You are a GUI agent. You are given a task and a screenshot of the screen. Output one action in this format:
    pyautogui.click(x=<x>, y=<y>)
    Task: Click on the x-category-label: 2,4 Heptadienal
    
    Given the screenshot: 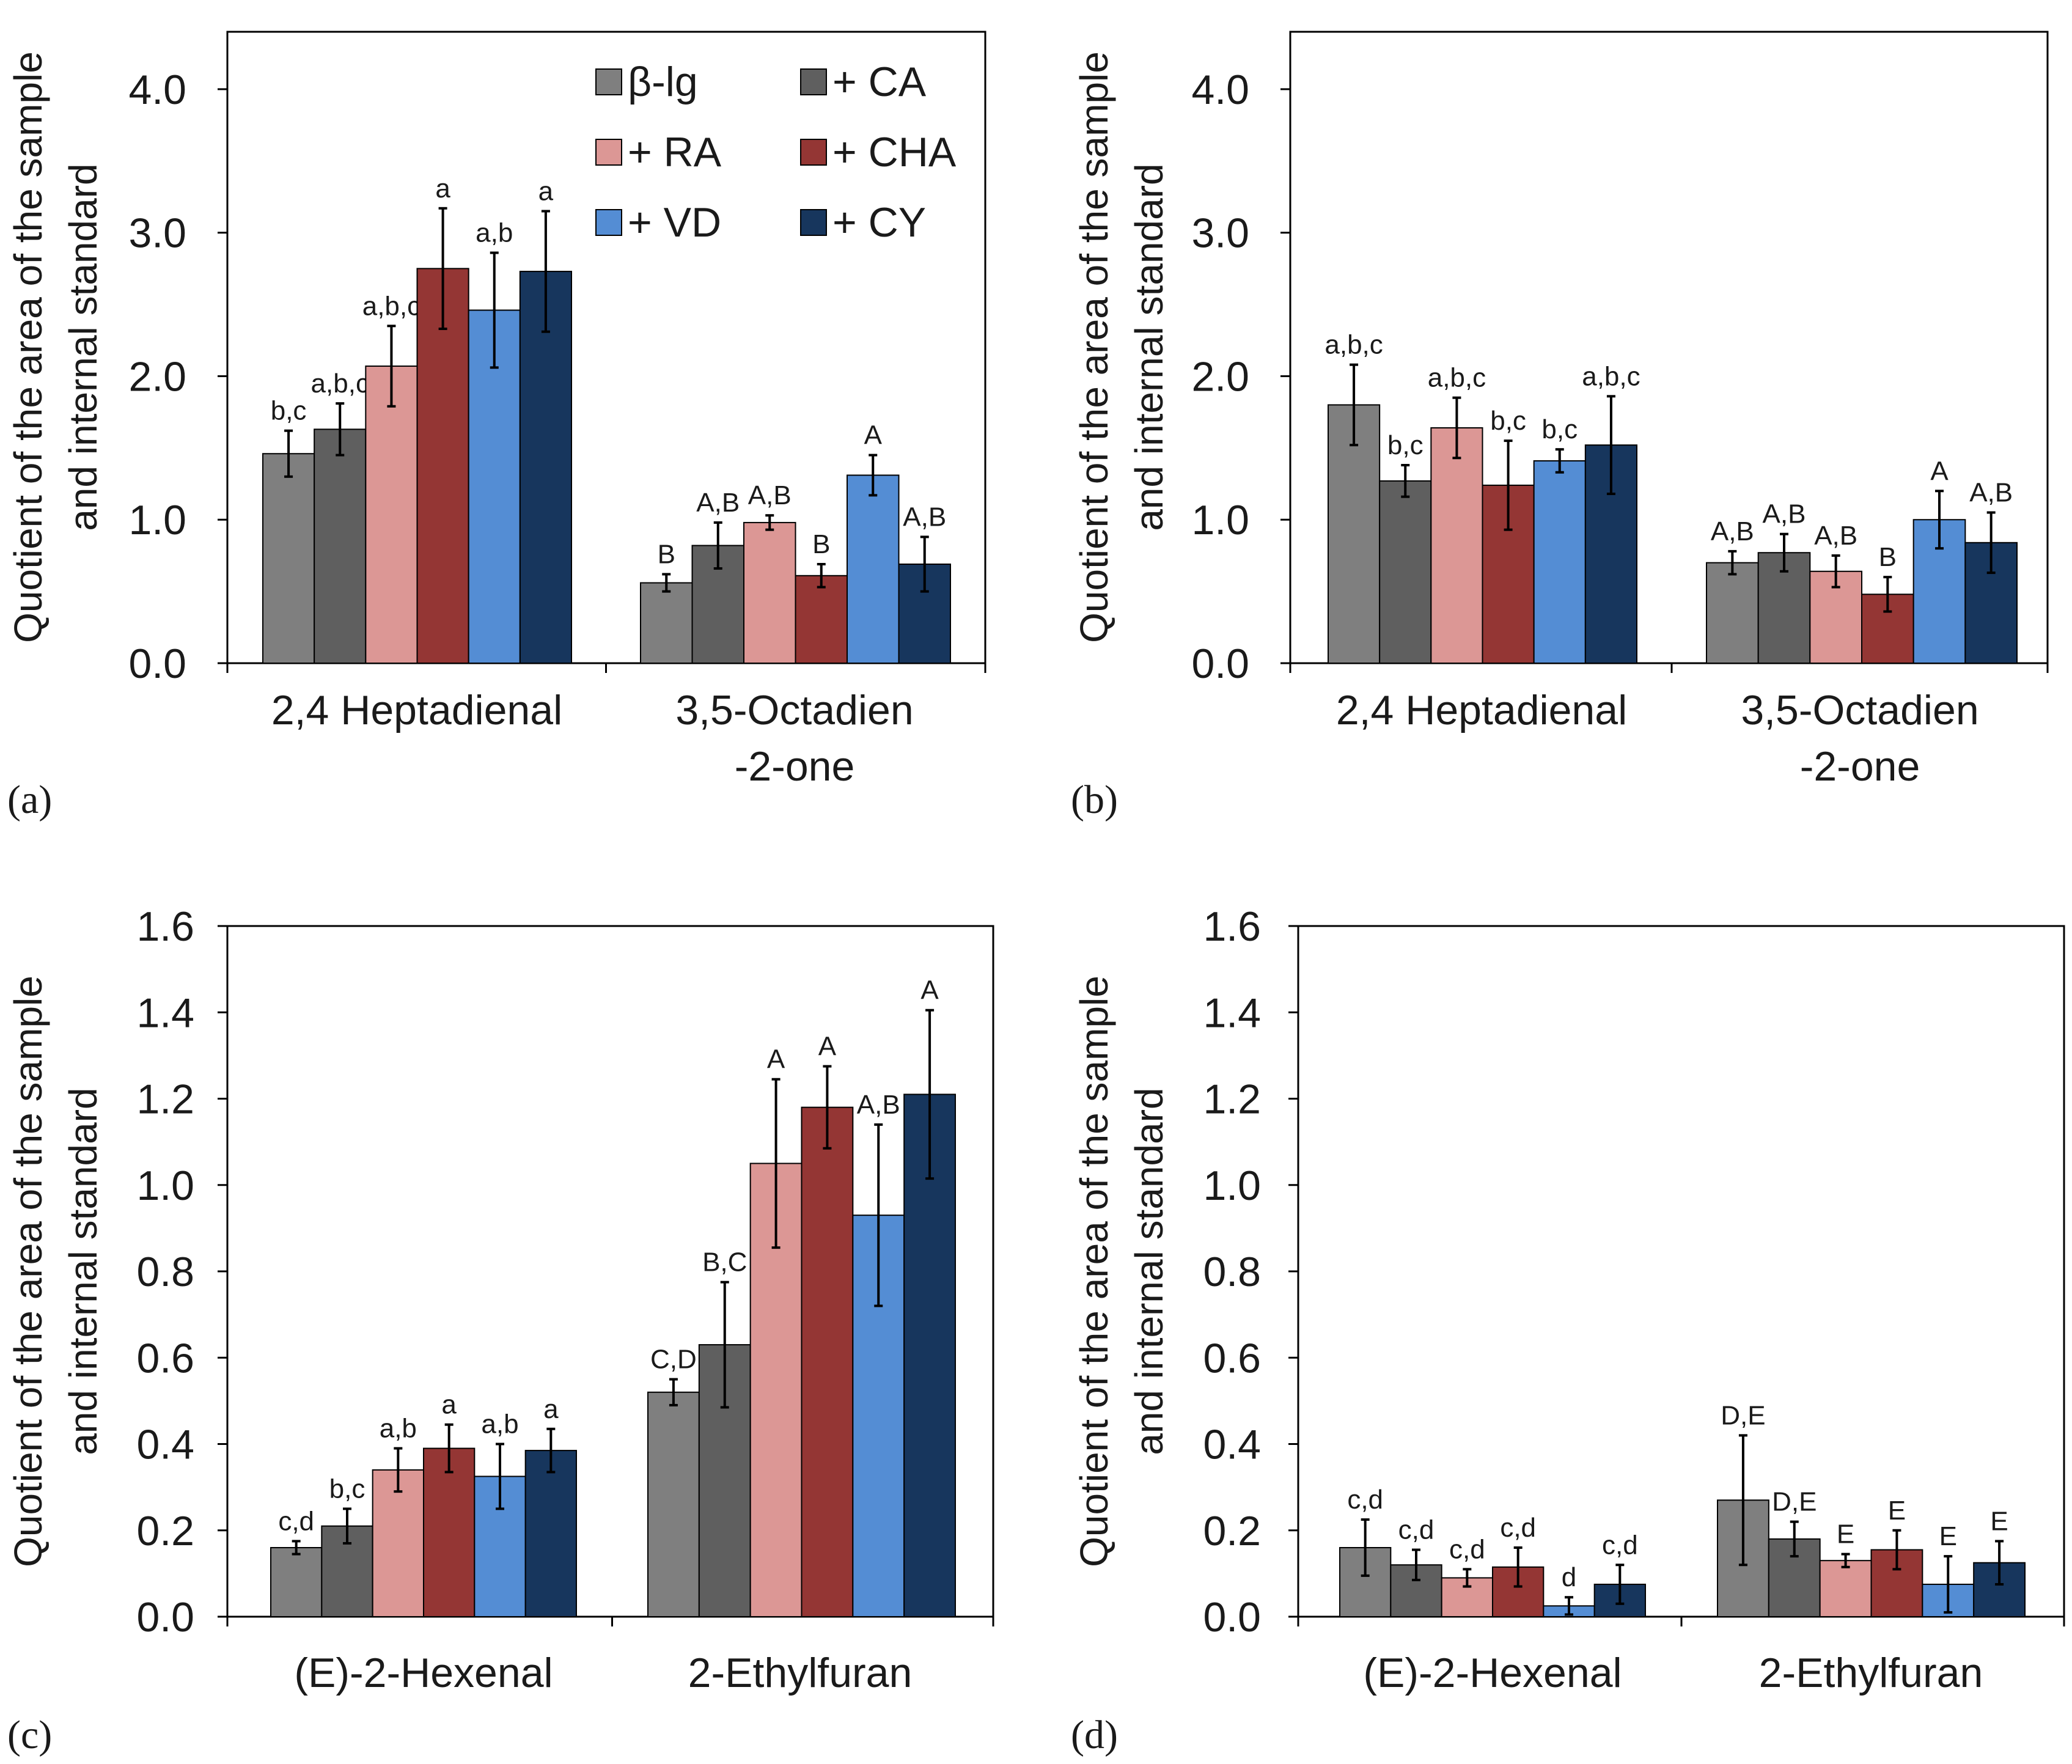 What is the action you would take?
    pyautogui.click(x=416, y=710)
    